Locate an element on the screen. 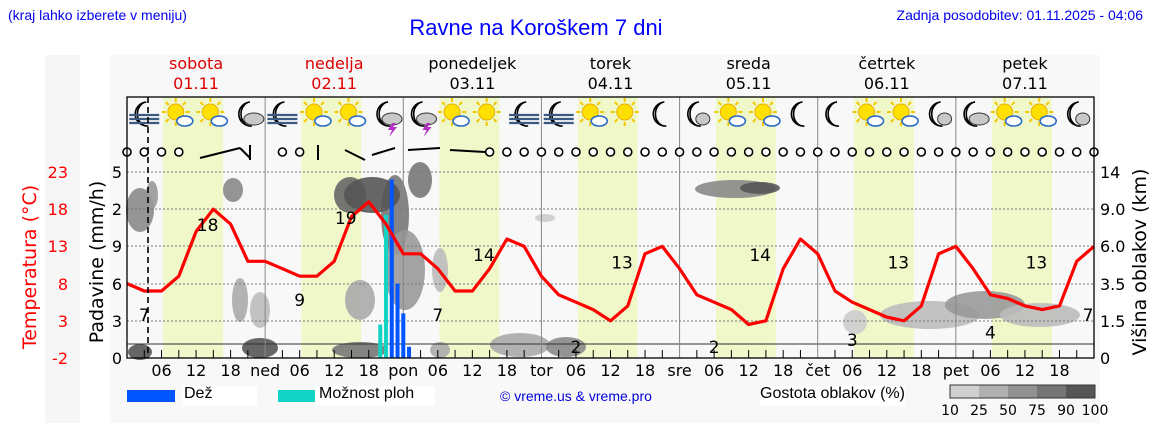 This screenshot has height=443, width=1152. svg-text: Padavine (mm/h) is located at coordinates (97, 262).